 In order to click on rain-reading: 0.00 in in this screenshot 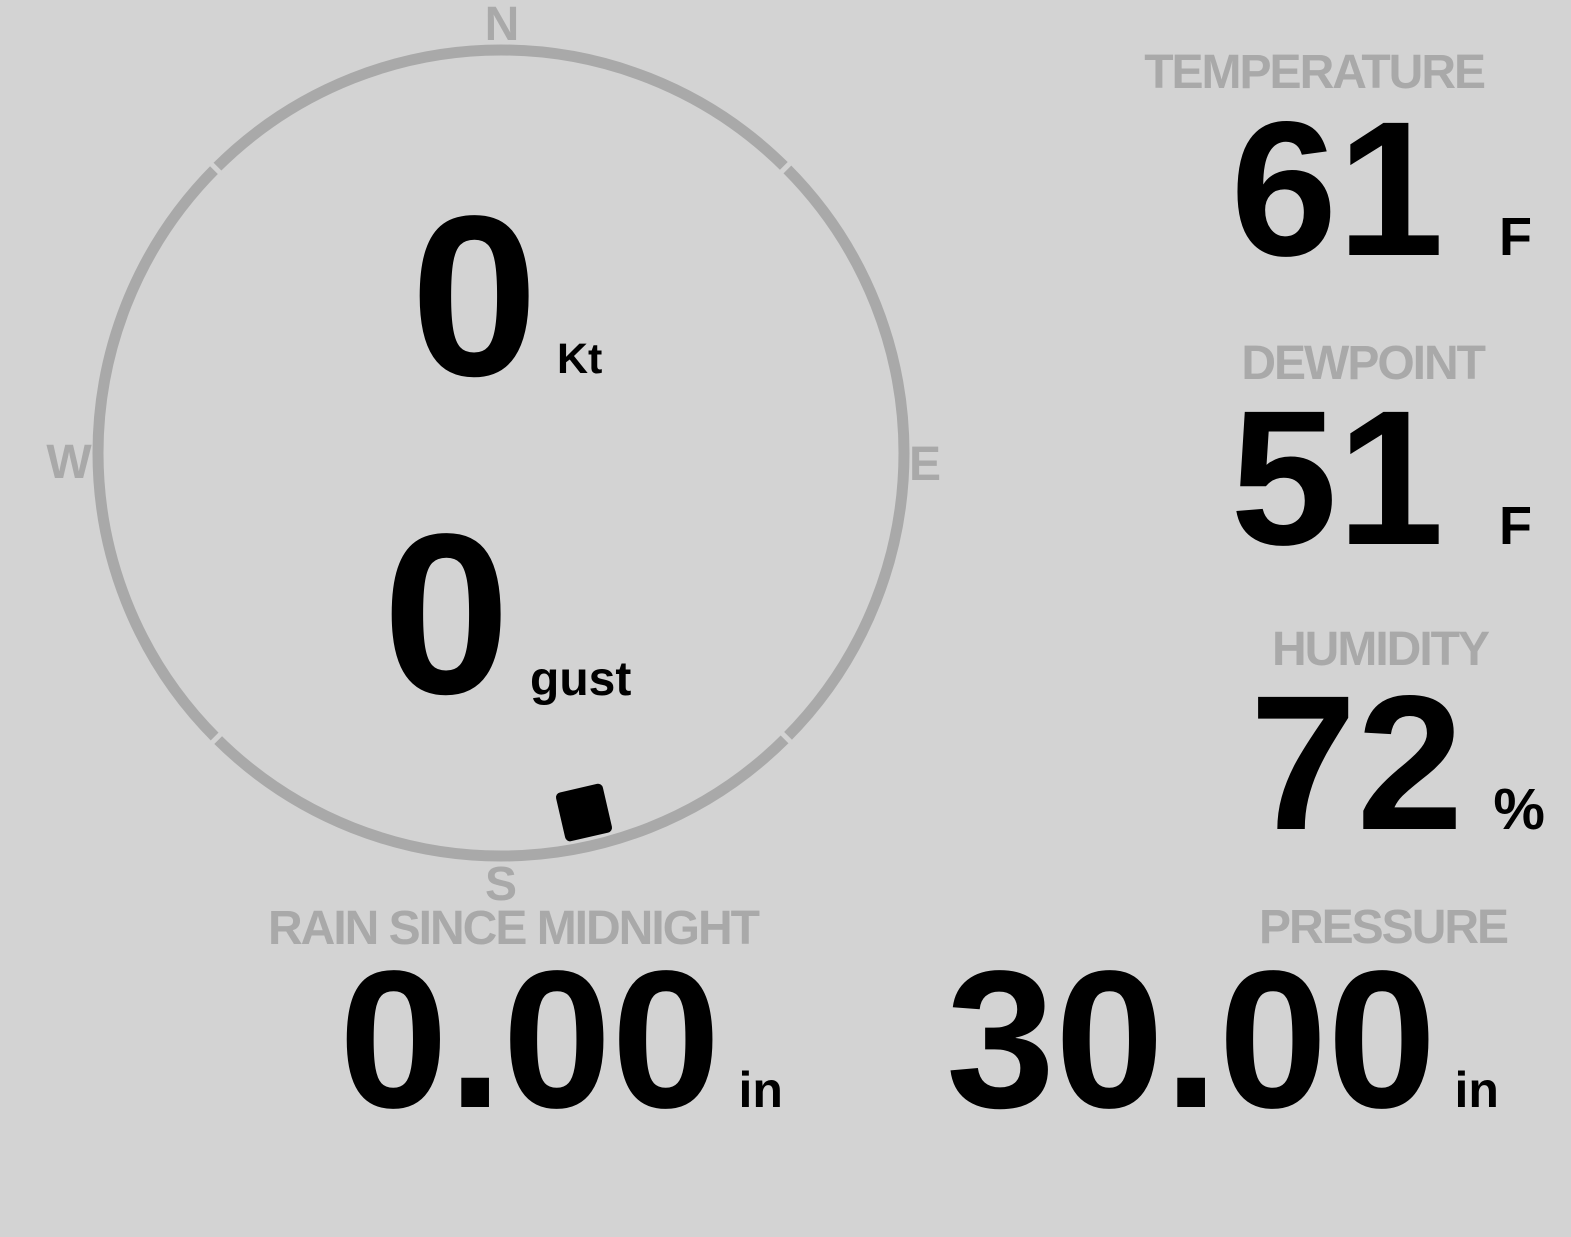, I will do `click(561, 1040)`.